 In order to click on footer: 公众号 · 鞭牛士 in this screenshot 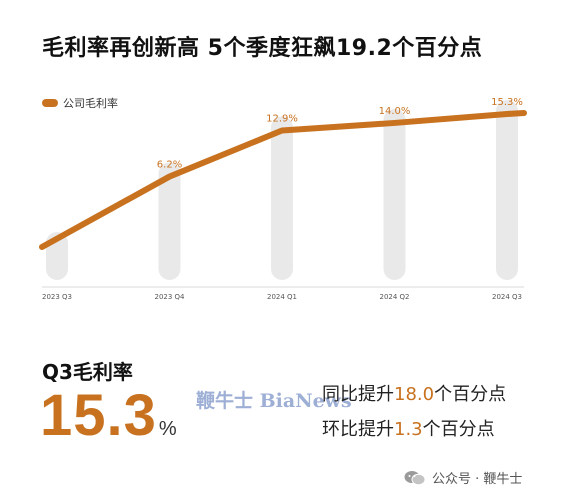, I will do `click(463, 477)`.